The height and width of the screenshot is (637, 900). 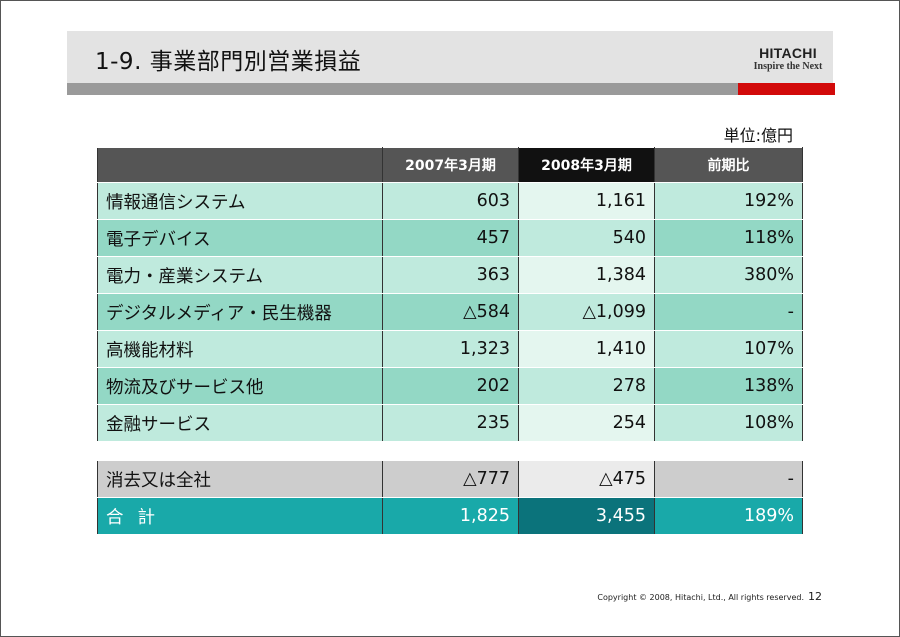 I want to click on table-header-row: 2007年3月期 2008年3月期 前期比, so click(x=450, y=165).